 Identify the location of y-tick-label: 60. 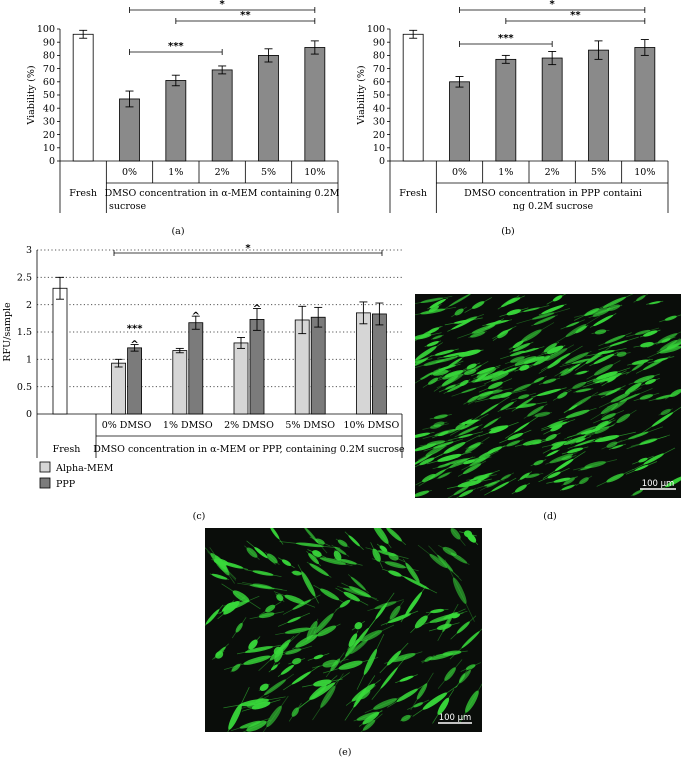
(49, 82).